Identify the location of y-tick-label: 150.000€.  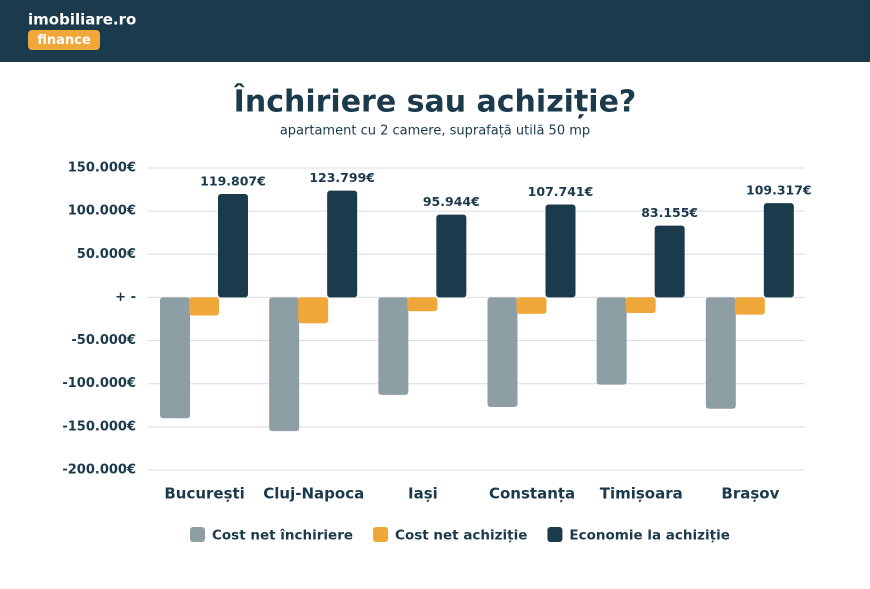
(102, 168).